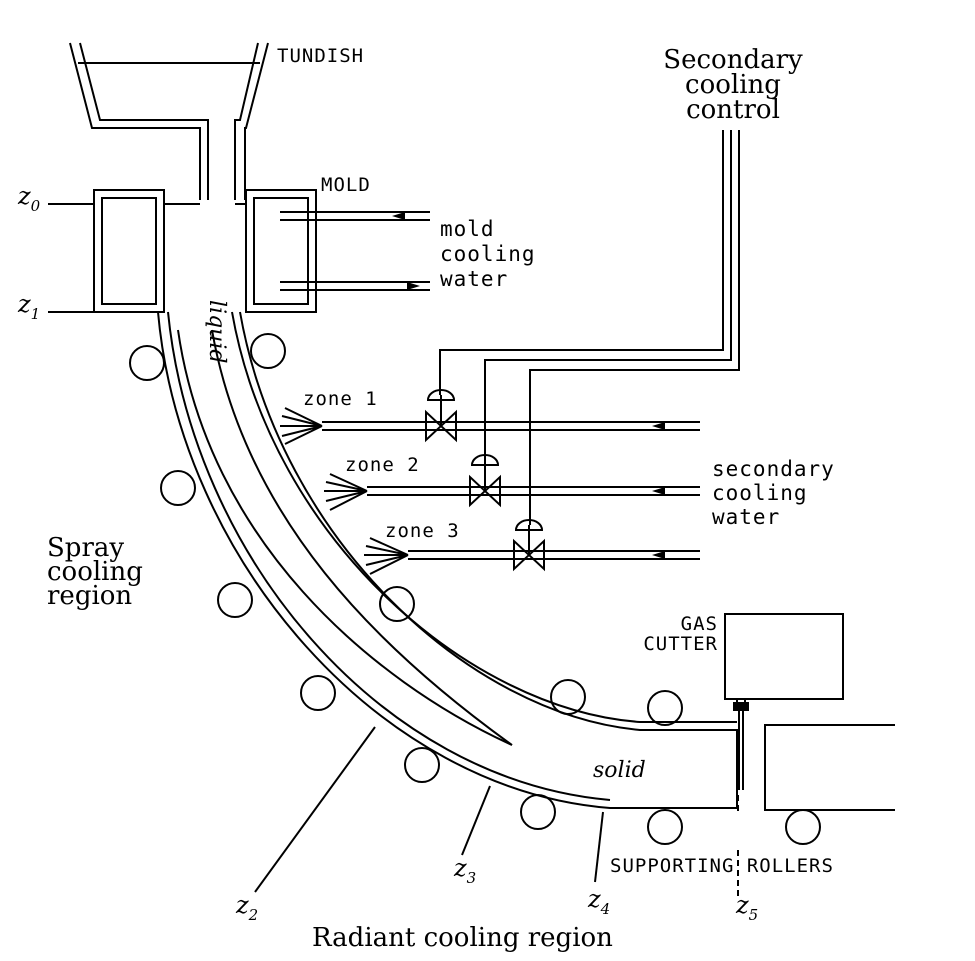 Image resolution: width=975 pixels, height=961 pixels. I want to click on secondary-water-label-3: water, so click(746, 517).